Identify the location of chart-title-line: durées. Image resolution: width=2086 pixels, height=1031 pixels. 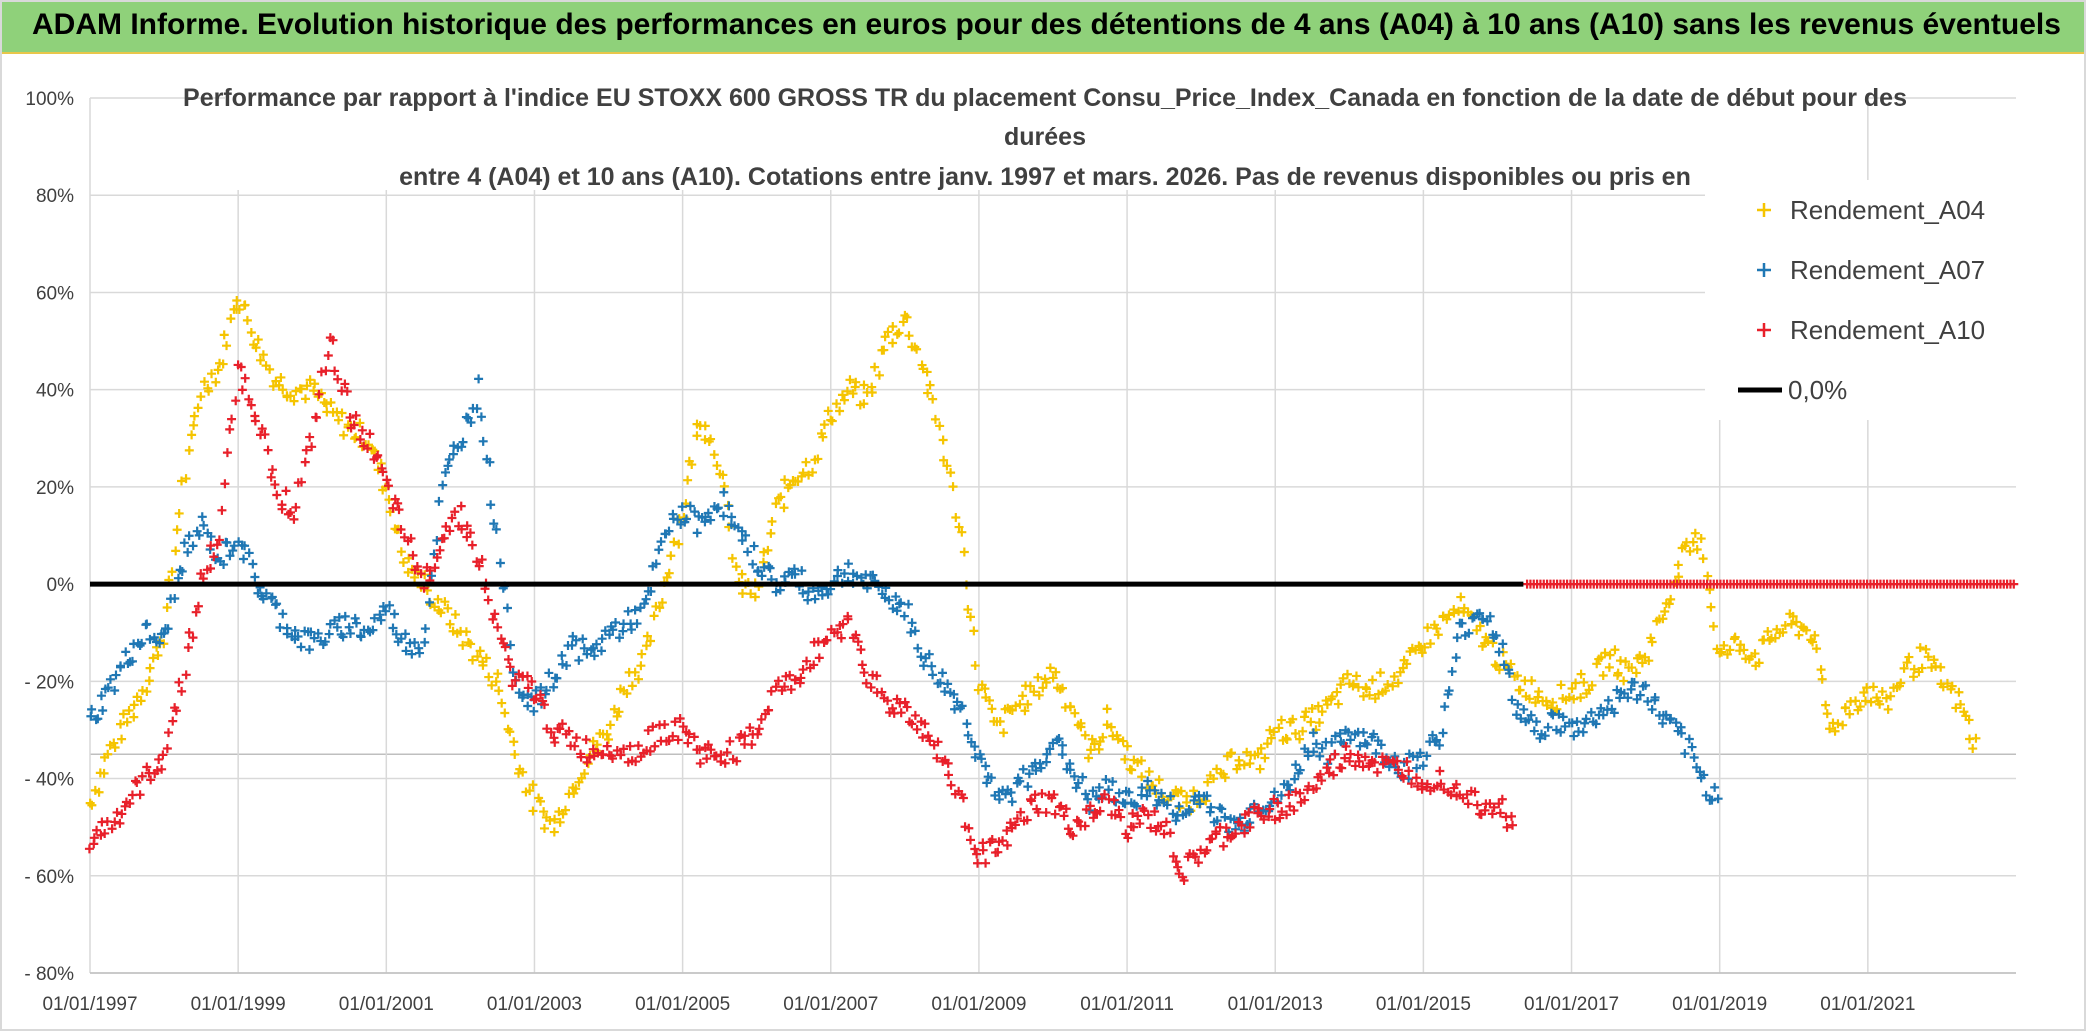
(1045, 137).